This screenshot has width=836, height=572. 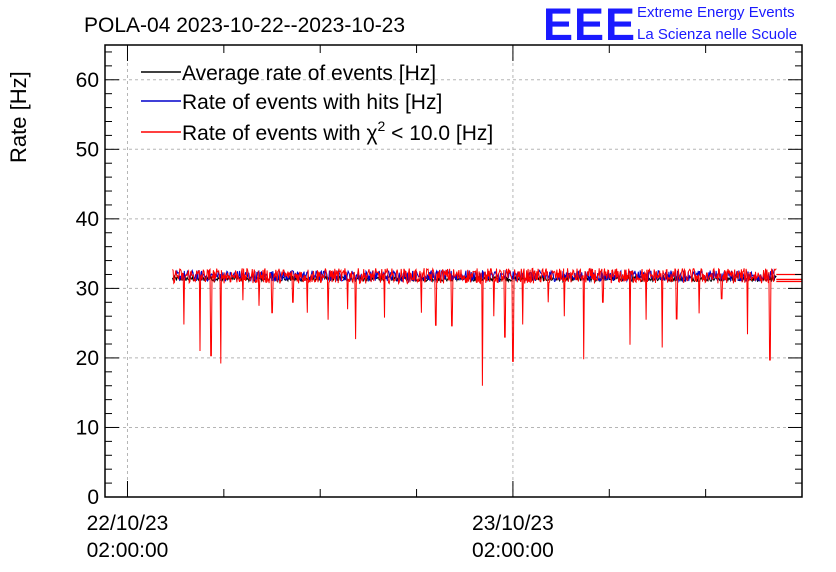 What do you see at coordinates (312, 102) in the screenshot?
I see `legend-label-1: Rate of events with hits [Hz]` at bounding box center [312, 102].